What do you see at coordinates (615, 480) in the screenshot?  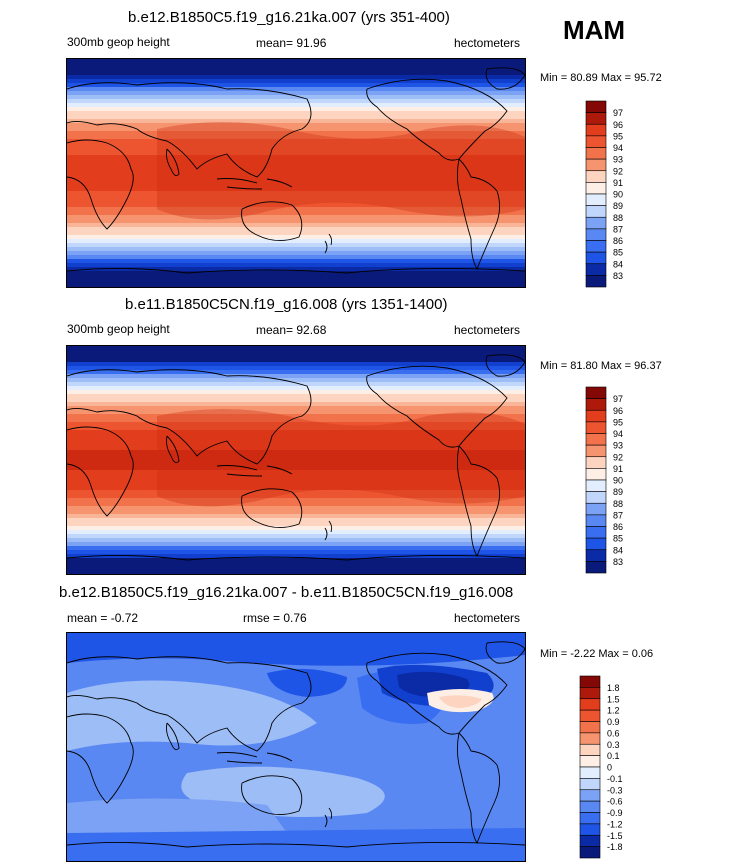 I see `panel-2-colorbar: 97 96 95 94 93 92 91 90 89 88 87 86 85 84 83` at bounding box center [615, 480].